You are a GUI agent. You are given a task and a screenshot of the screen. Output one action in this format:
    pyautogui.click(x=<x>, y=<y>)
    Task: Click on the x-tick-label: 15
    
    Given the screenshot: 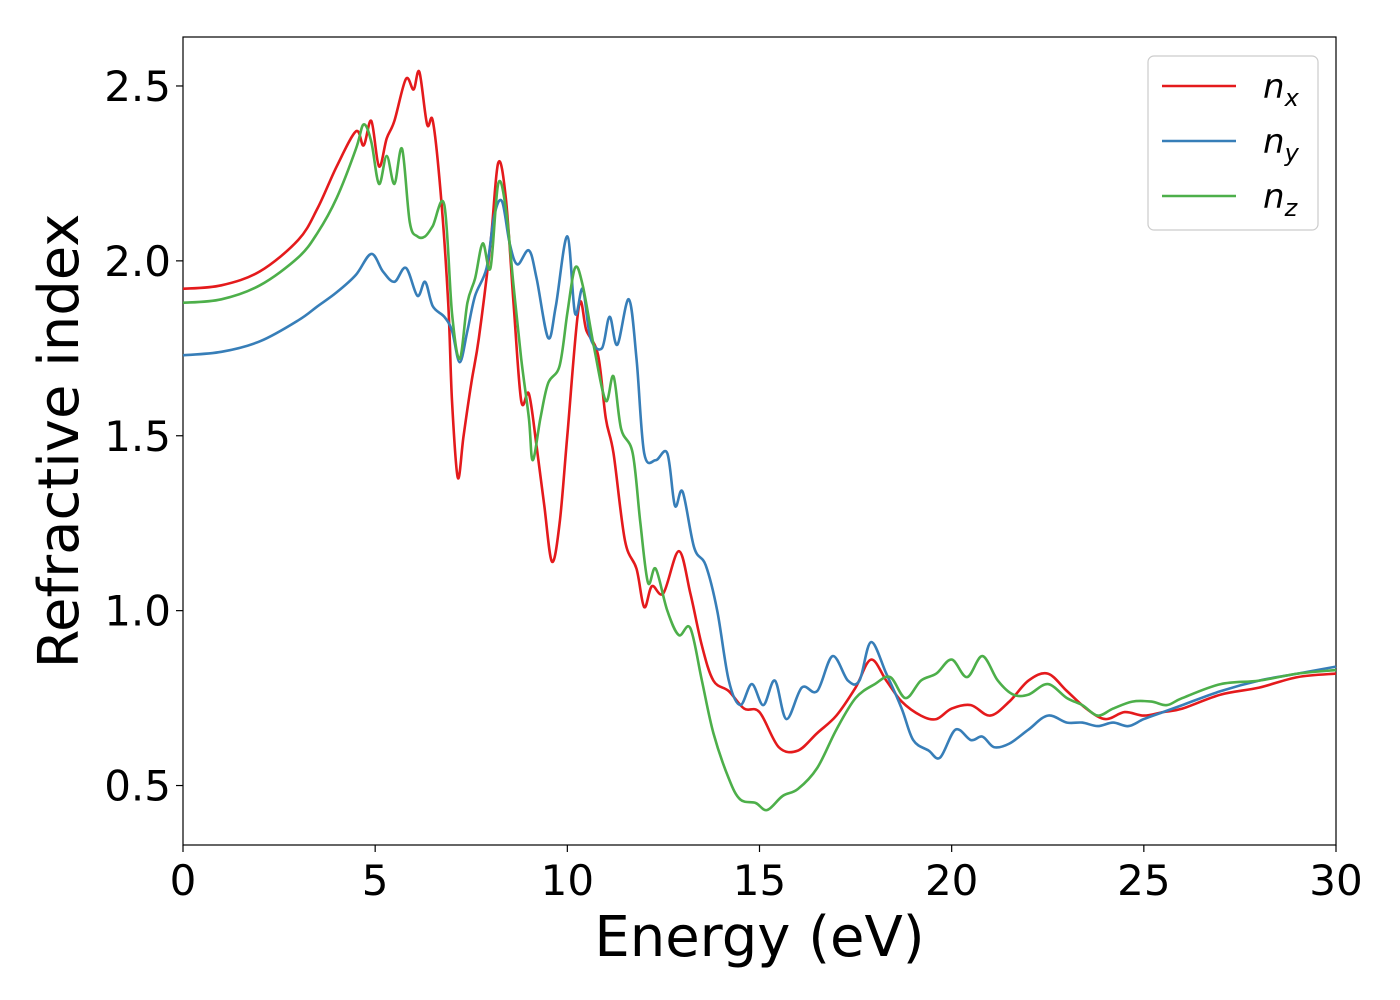 What is the action you would take?
    pyautogui.click(x=759, y=880)
    